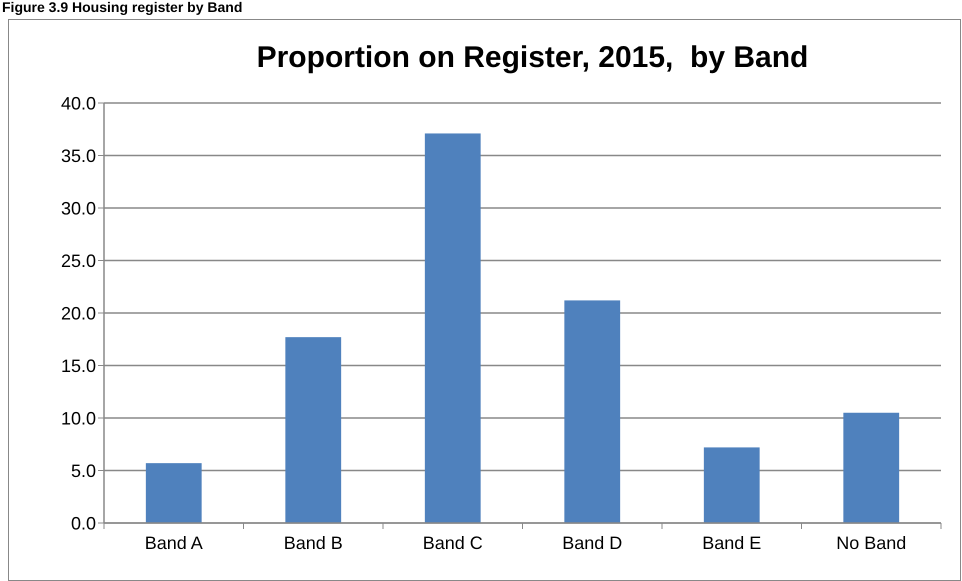  What do you see at coordinates (78, 208) in the screenshot?
I see `y-tick-label: 30.0` at bounding box center [78, 208].